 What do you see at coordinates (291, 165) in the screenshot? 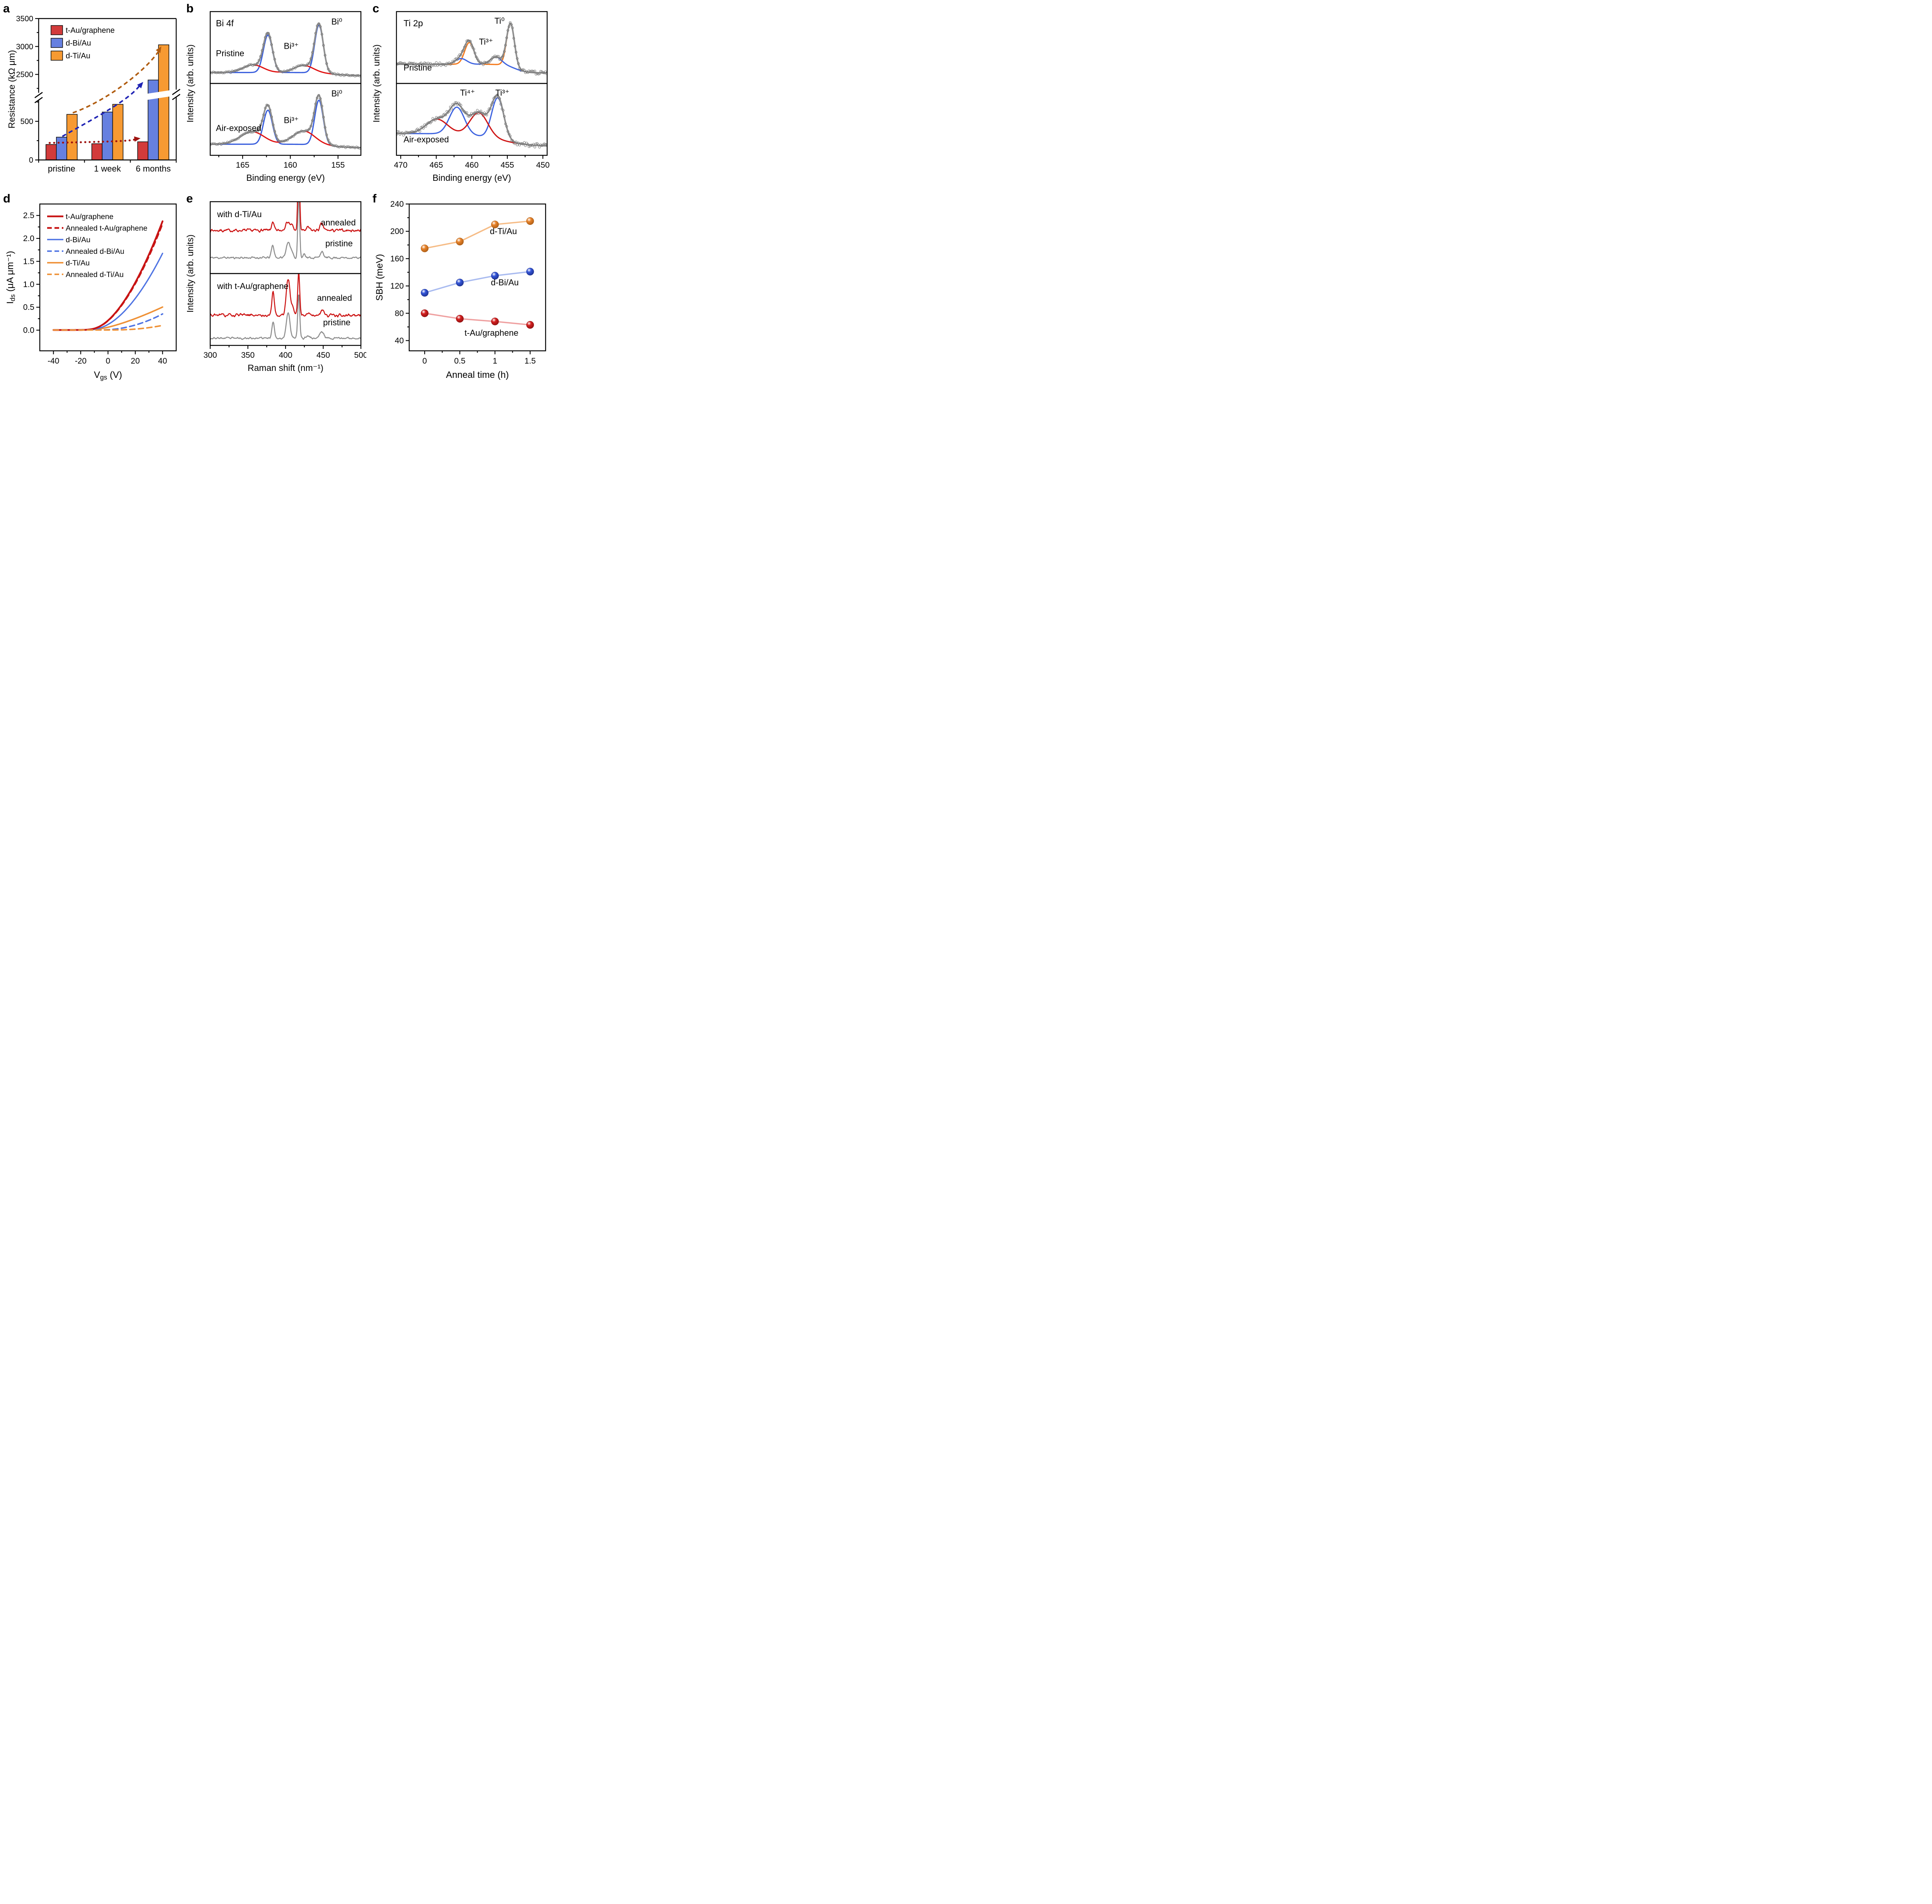
I see `svg-text: 160` at bounding box center [291, 165].